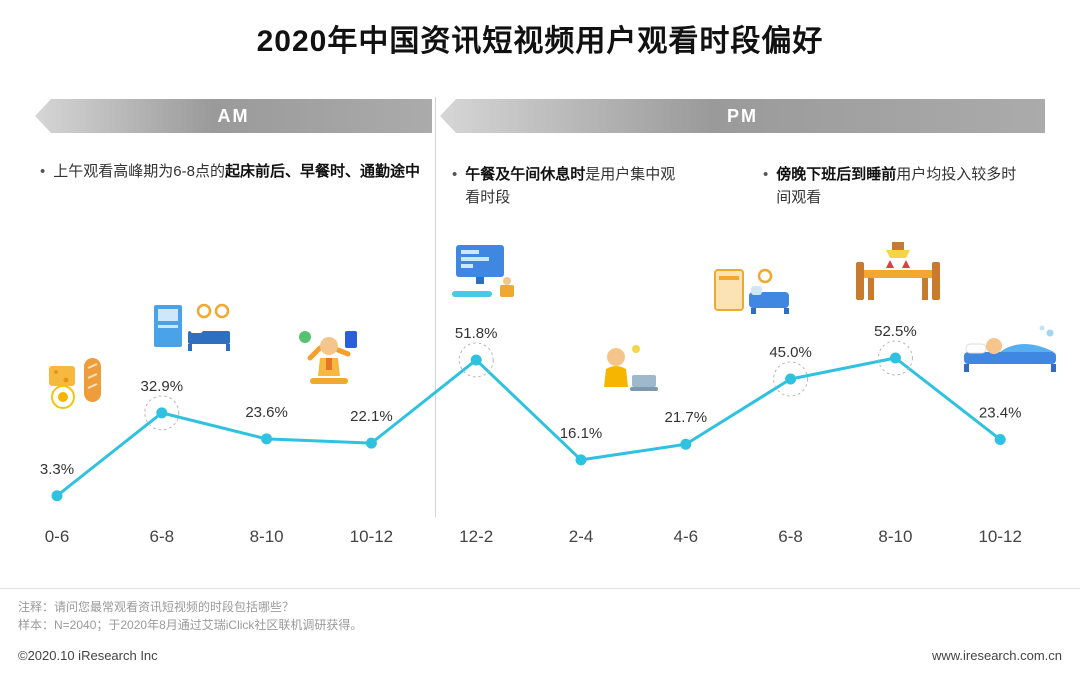 The width and height of the screenshot is (1080, 679). I want to click on x-axis-label: 12-2, so click(476, 536).